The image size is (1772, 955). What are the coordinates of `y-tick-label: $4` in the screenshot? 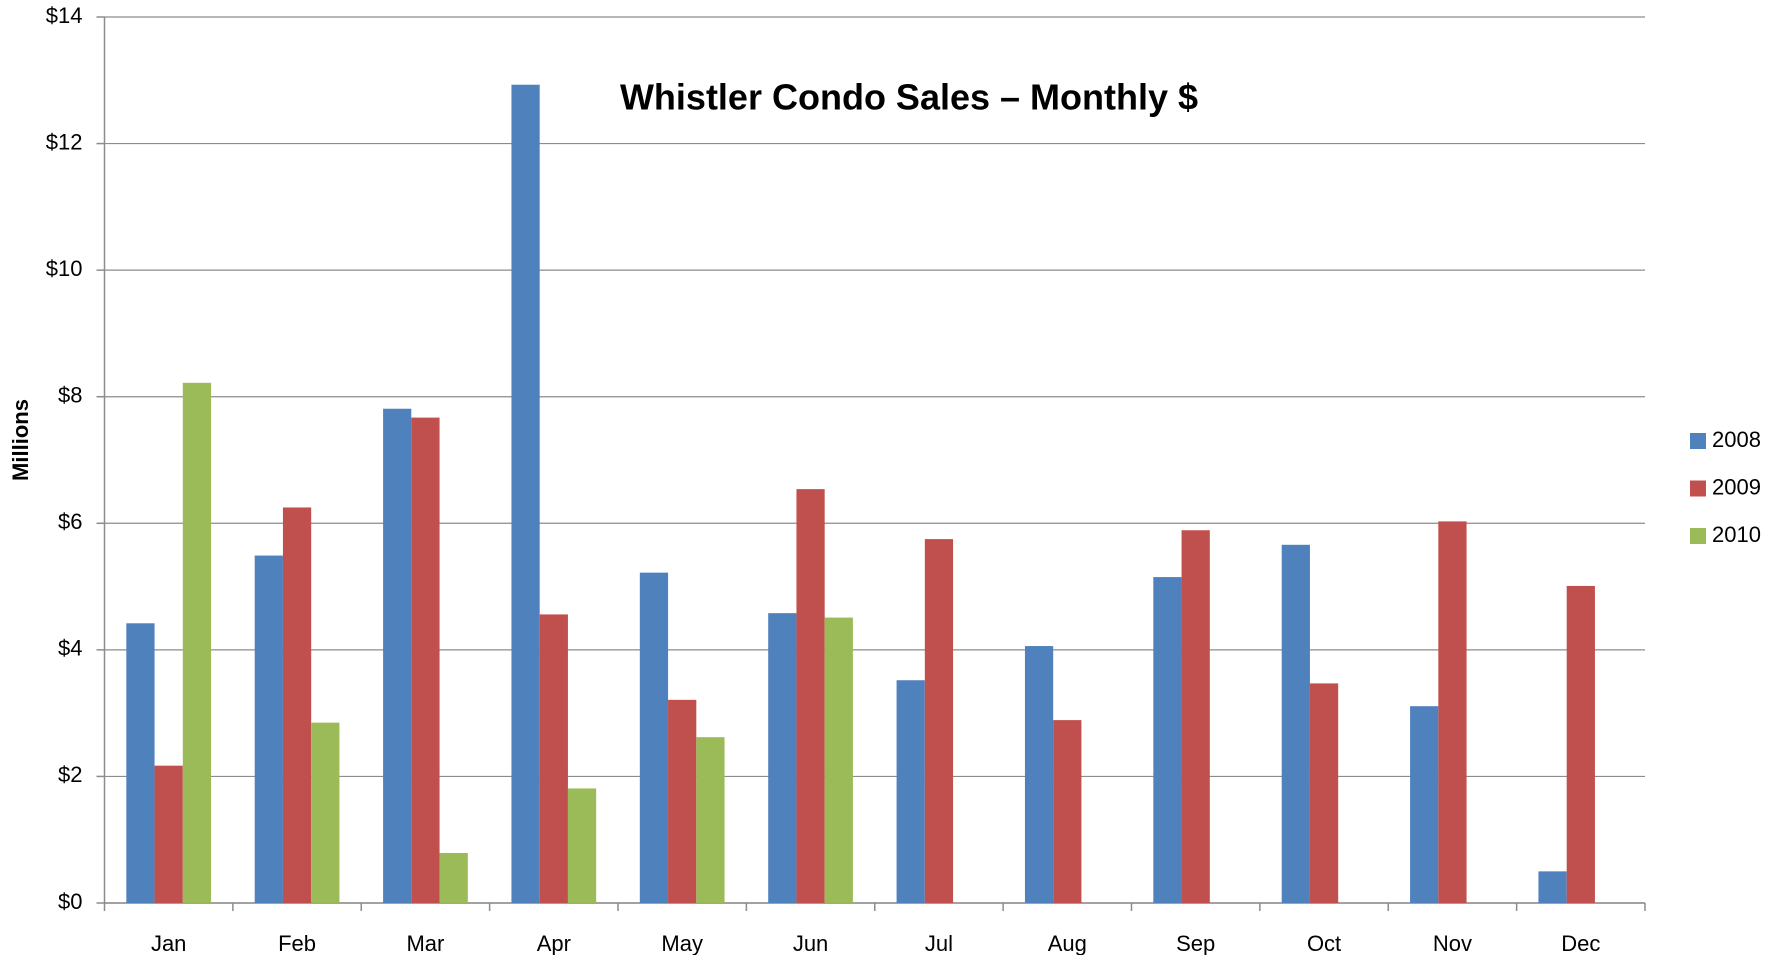 It's located at (70, 648).